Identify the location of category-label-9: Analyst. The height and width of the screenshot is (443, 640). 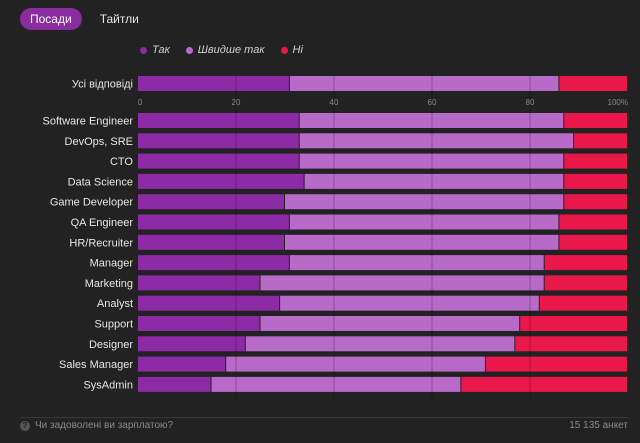
(115, 304).